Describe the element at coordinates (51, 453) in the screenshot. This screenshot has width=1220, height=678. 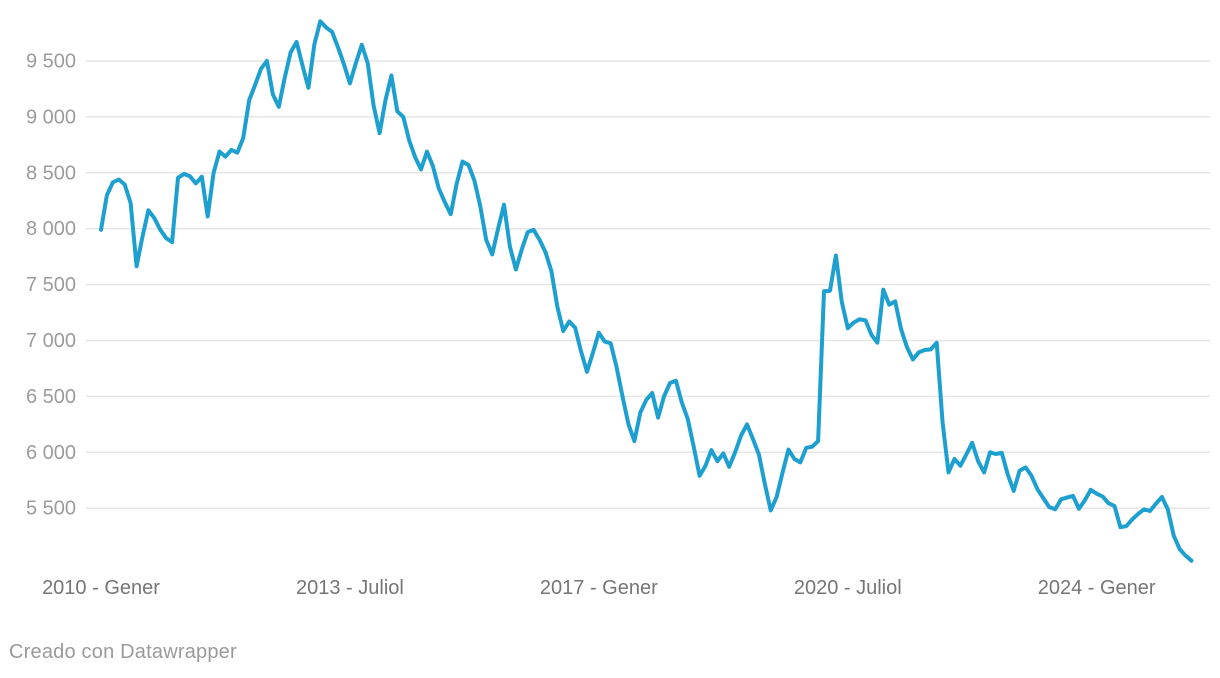
I see `y-axis-label: 6 000` at that location.